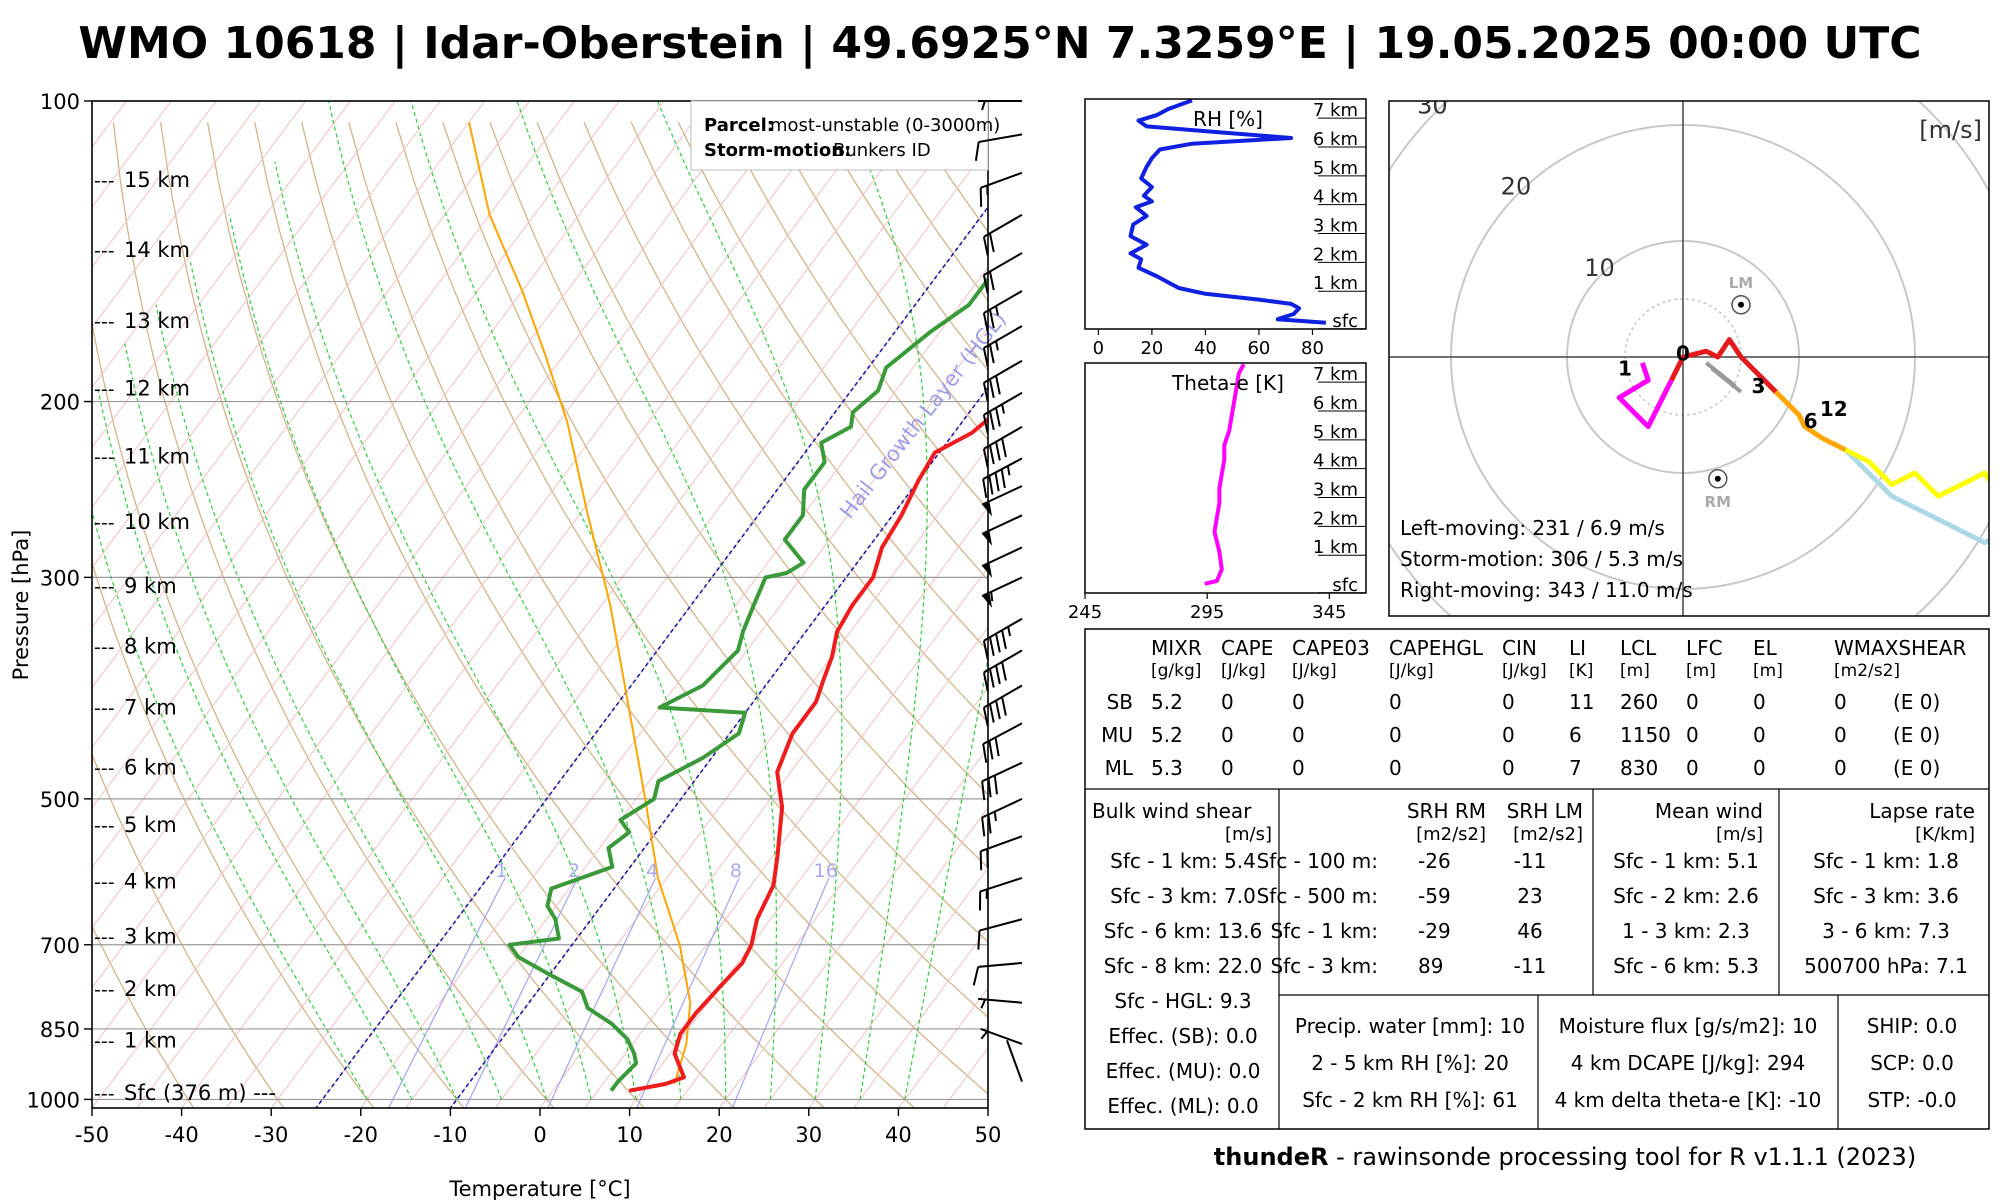  What do you see at coordinates (1335, 226) in the screenshot?
I see `height-label: 3 km` at bounding box center [1335, 226].